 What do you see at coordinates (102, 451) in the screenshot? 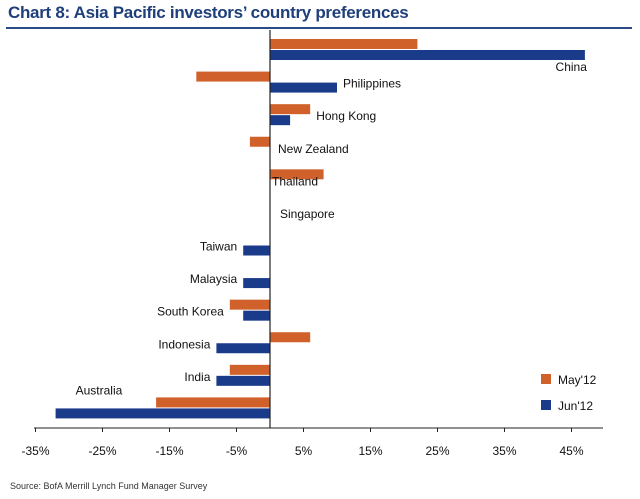
I see `x-tick-label-25: -25%` at bounding box center [102, 451].